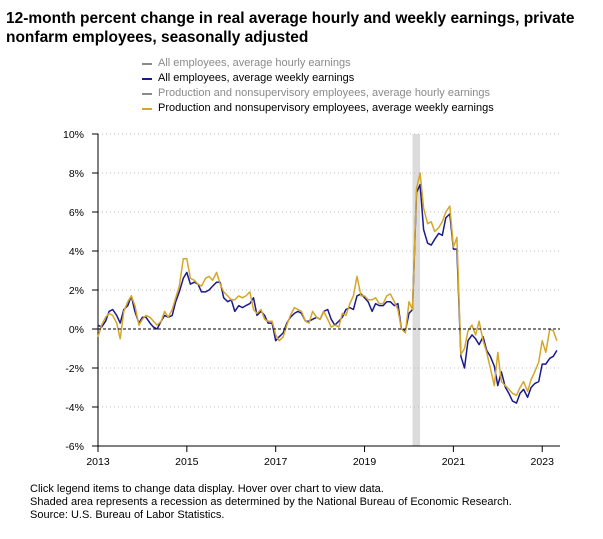 The height and width of the screenshot is (539, 603). Describe the element at coordinates (76, 174) in the screenshot. I see `y-tick-label: 8%` at that location.